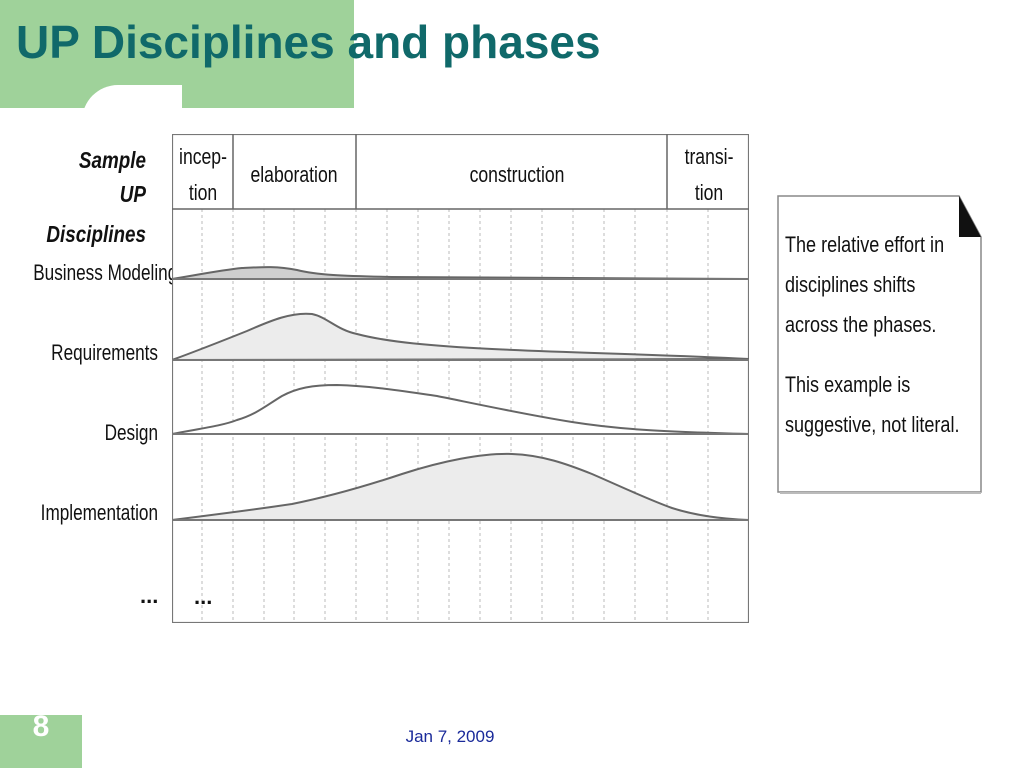 The height and width of the screenshot is (768, 1024). Describe the element at coordinates (460, 486) in the screenshot. I see `effort-curve-implementation` at that location.